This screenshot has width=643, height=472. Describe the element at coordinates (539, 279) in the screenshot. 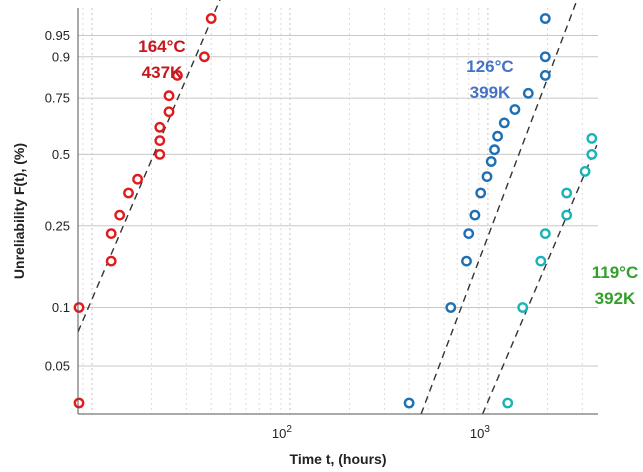

I see `fit-line` at that location.